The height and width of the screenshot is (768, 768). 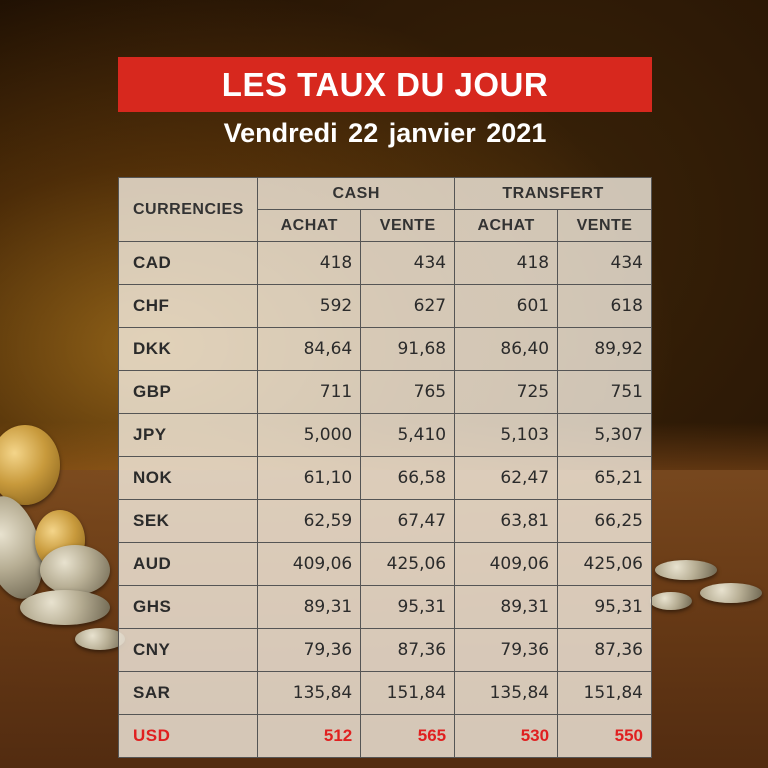 What do you see at coordinates (309, 478) in the screenshot?
I see `cash-achat-cell: 61,10` at bounding box center [309, 478].